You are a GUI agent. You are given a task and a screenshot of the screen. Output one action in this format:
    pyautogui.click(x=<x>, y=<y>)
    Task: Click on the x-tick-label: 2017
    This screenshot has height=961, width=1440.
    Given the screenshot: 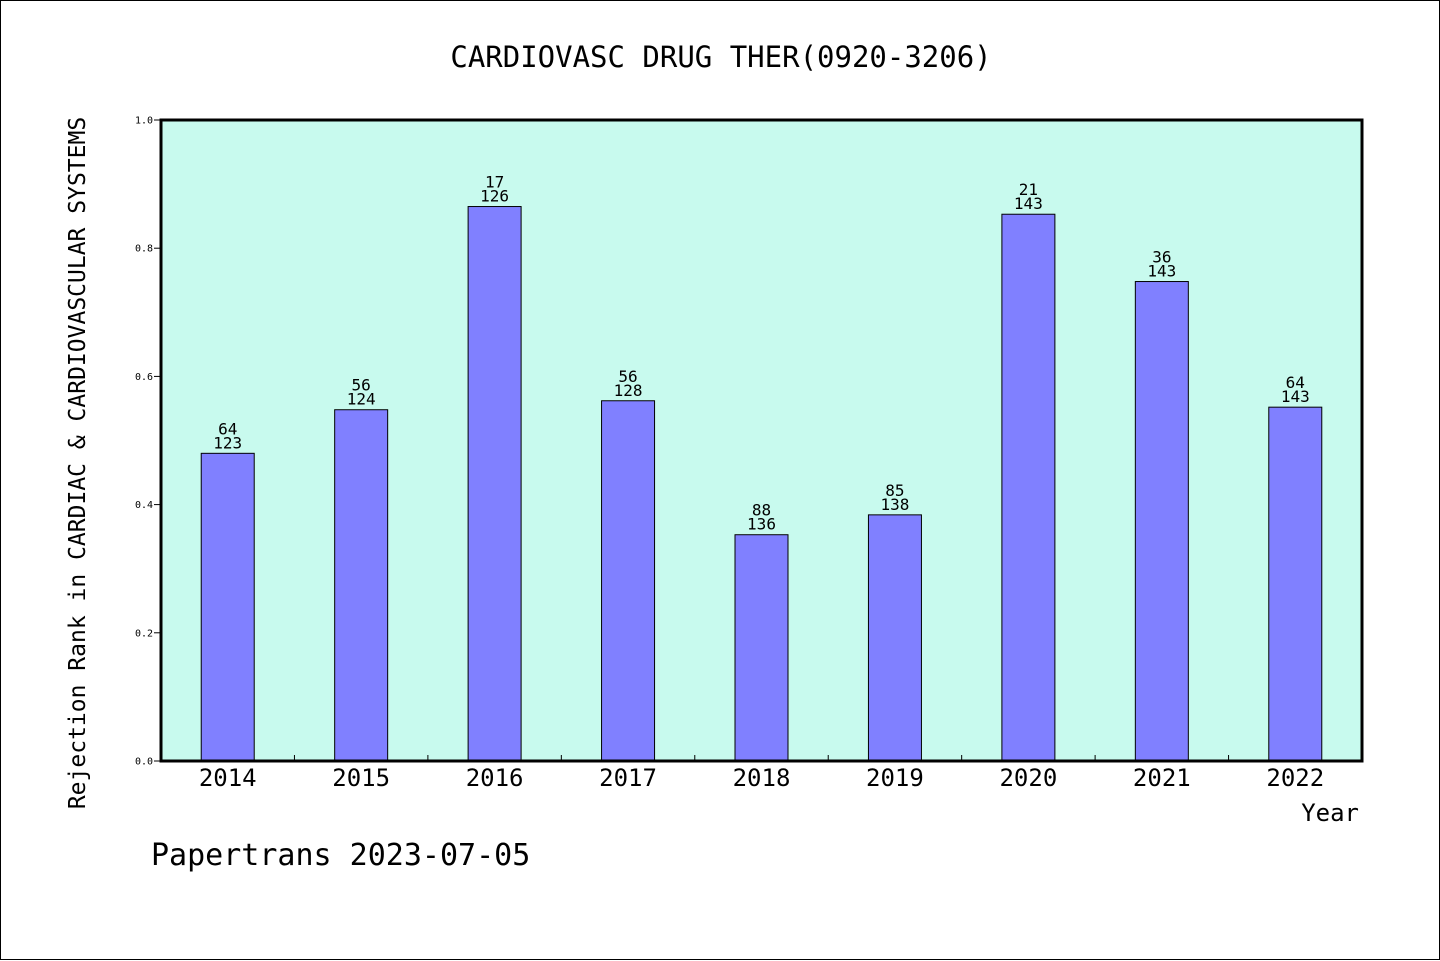 What is the action you would take?
    pyautogui.click(x=628, y=778)
    